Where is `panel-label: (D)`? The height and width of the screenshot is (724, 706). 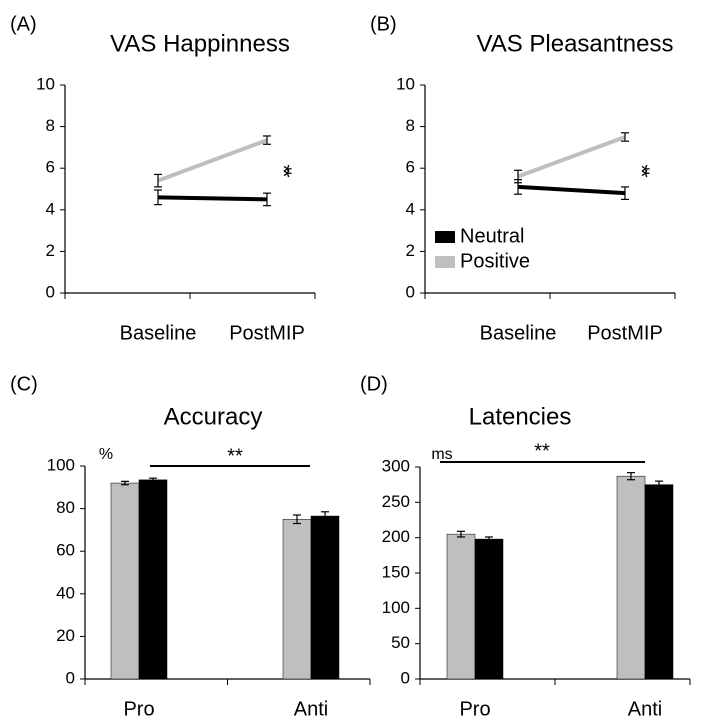 panel-label: (D) is located at coordinates (374, 384).